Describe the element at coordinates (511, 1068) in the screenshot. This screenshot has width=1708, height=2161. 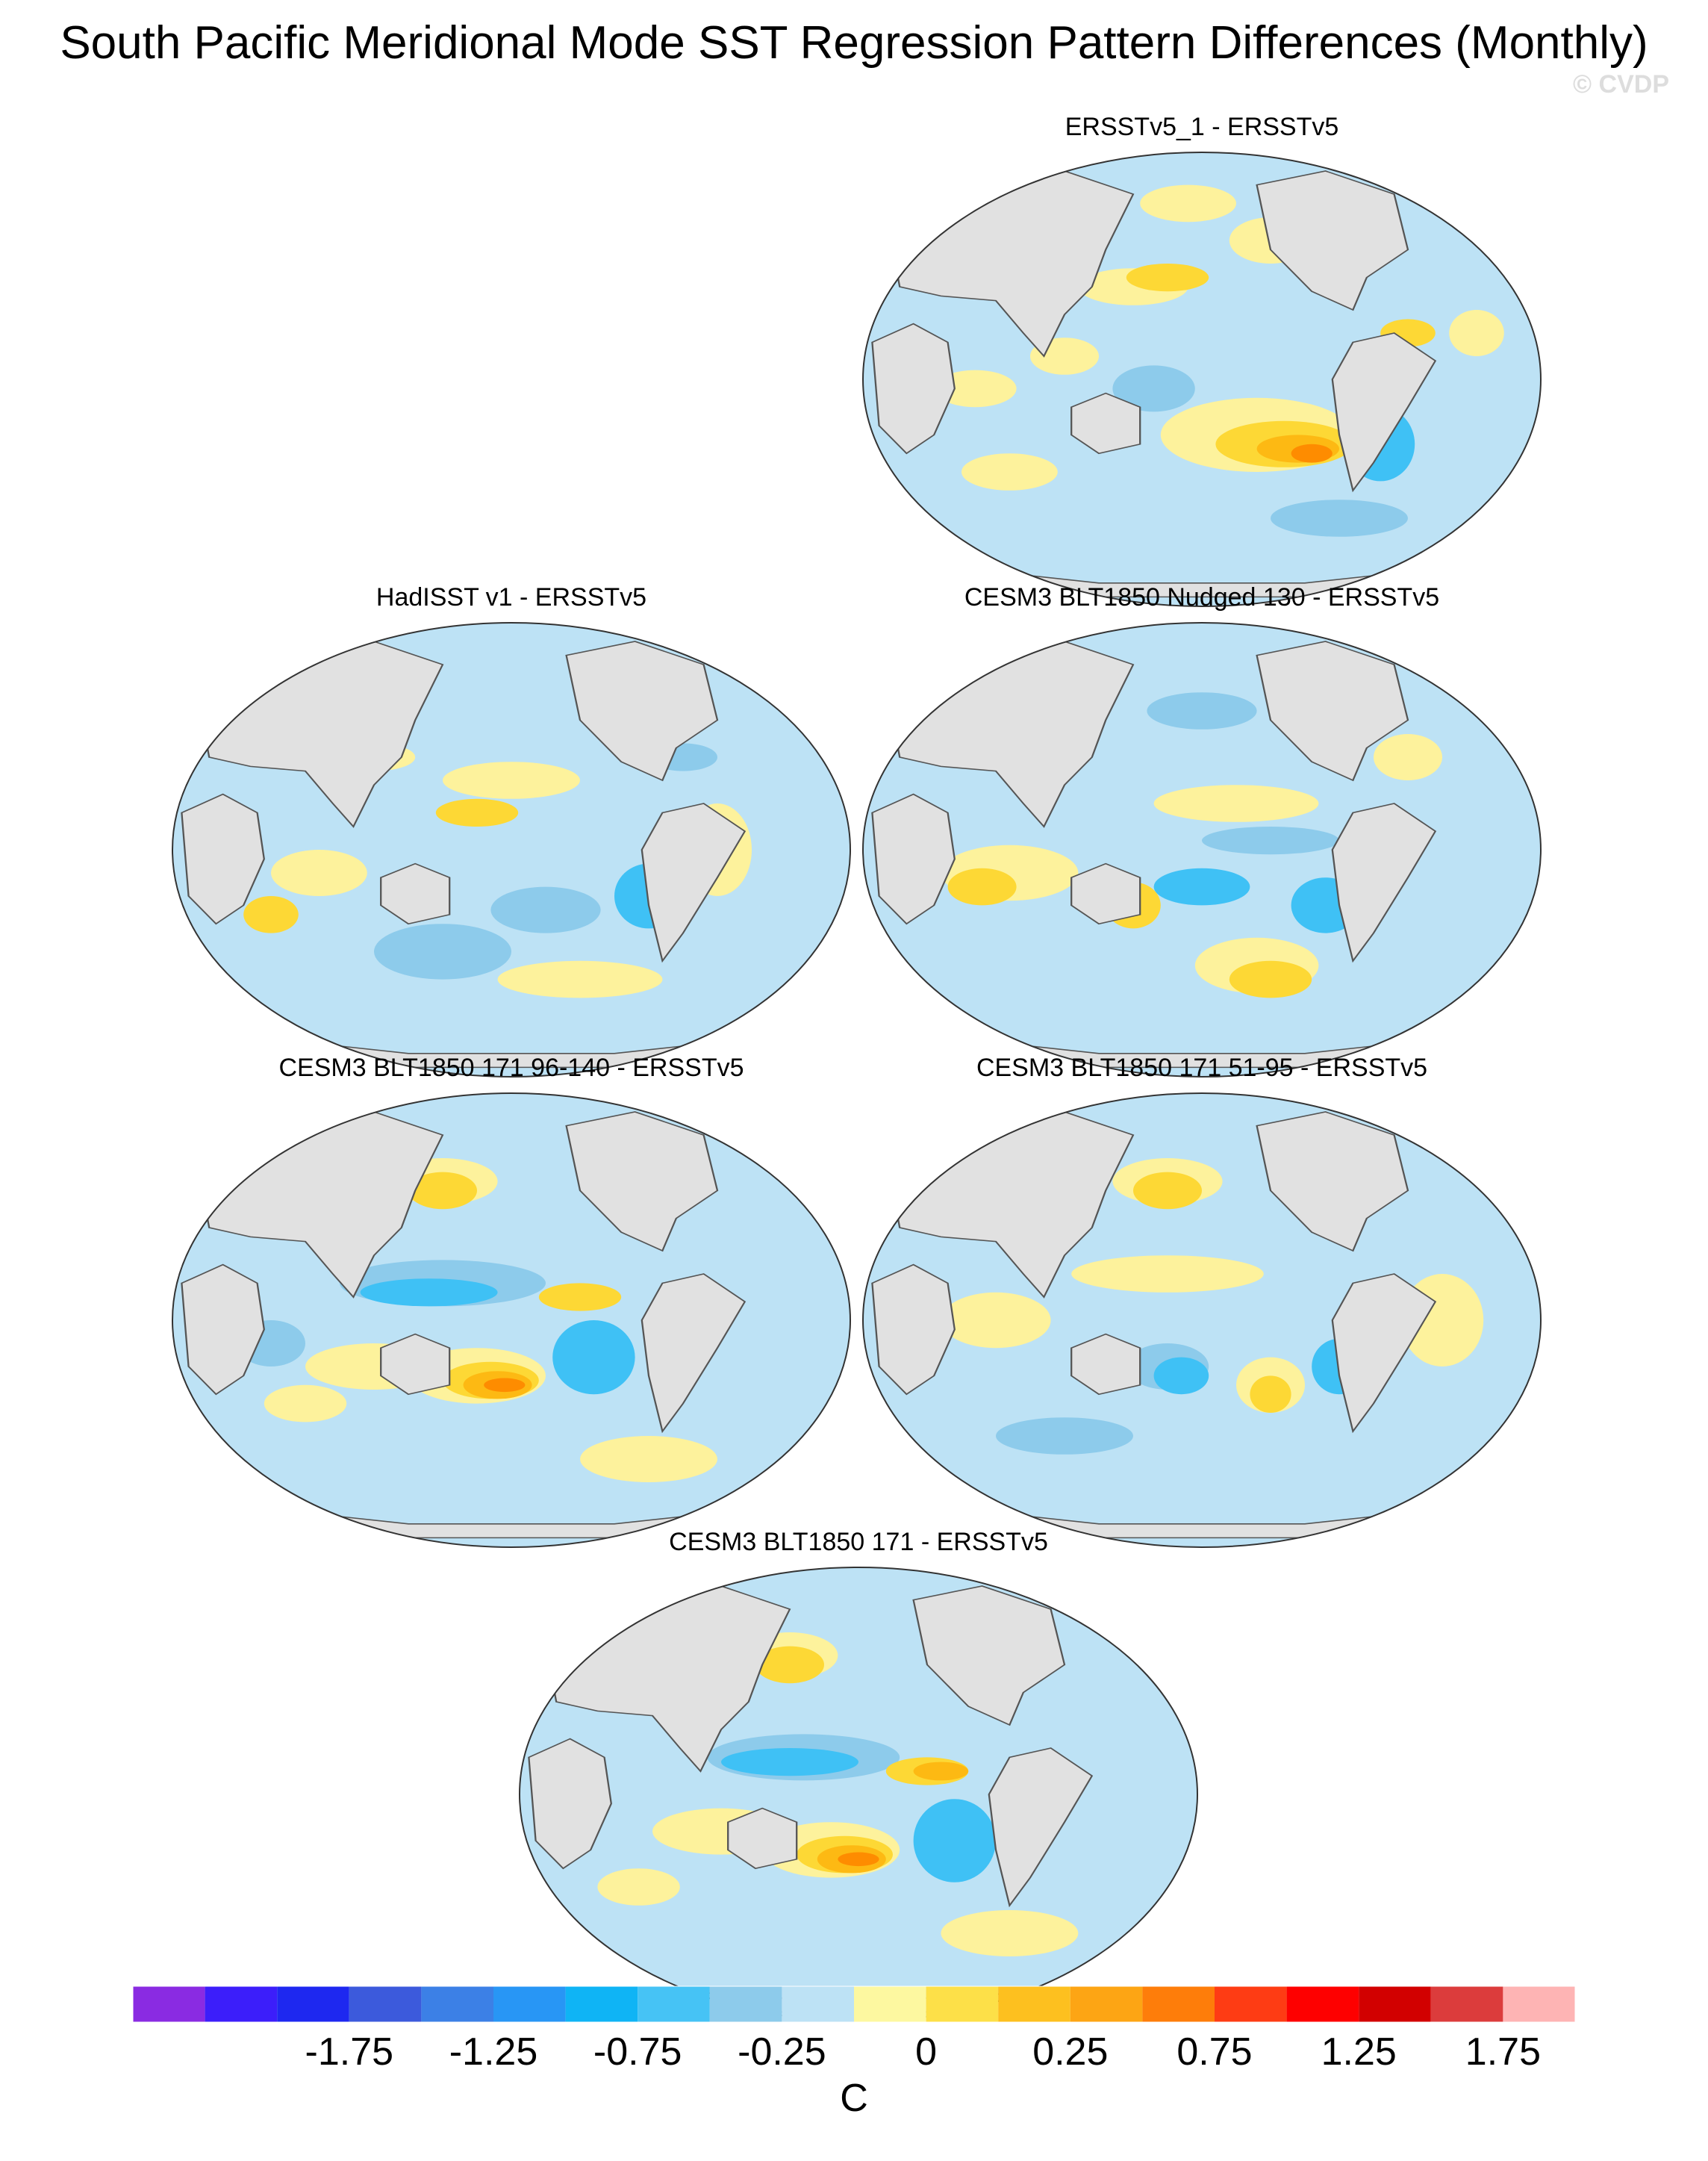
I see `panel-title: CESM3 BLT1850 171 96-140 - ERSSTv5` at that location.